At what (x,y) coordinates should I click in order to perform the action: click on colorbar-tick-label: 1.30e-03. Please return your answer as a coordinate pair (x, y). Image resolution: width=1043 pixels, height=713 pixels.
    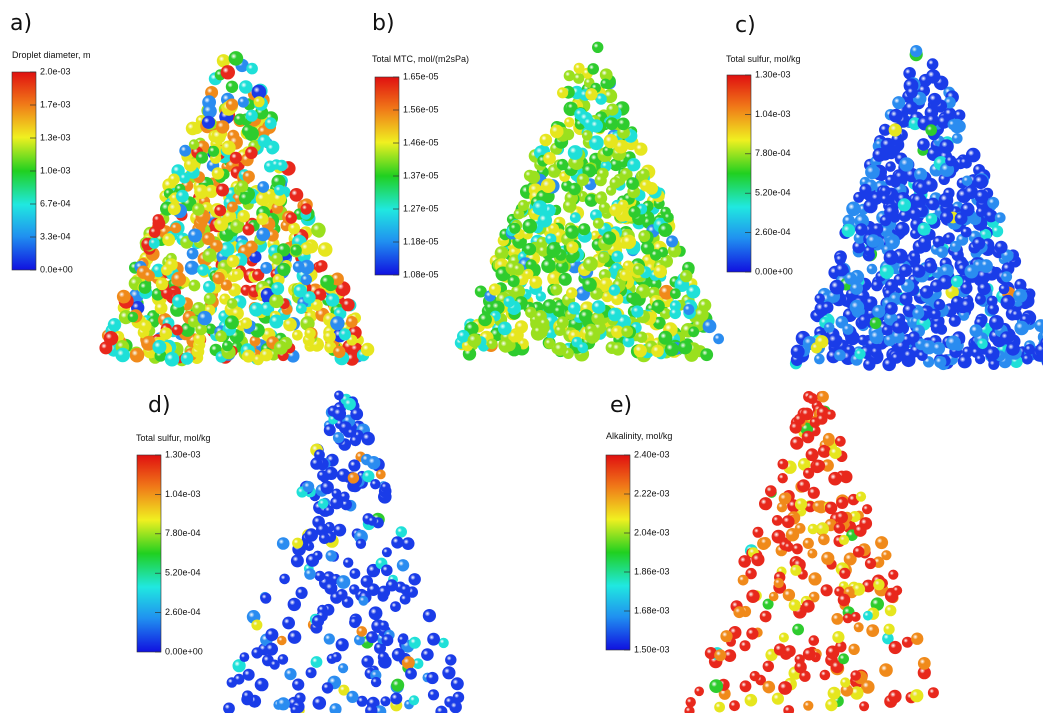
    Looking at the image, I should click on (183, 454).